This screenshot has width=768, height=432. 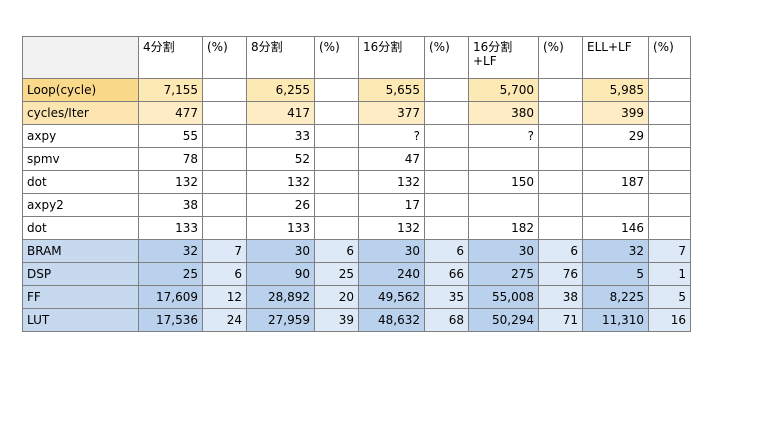 What do you see at coordinates (391, 136) in the screenshot?
I see `value-cell: ?` at bounding box center [391, 136].